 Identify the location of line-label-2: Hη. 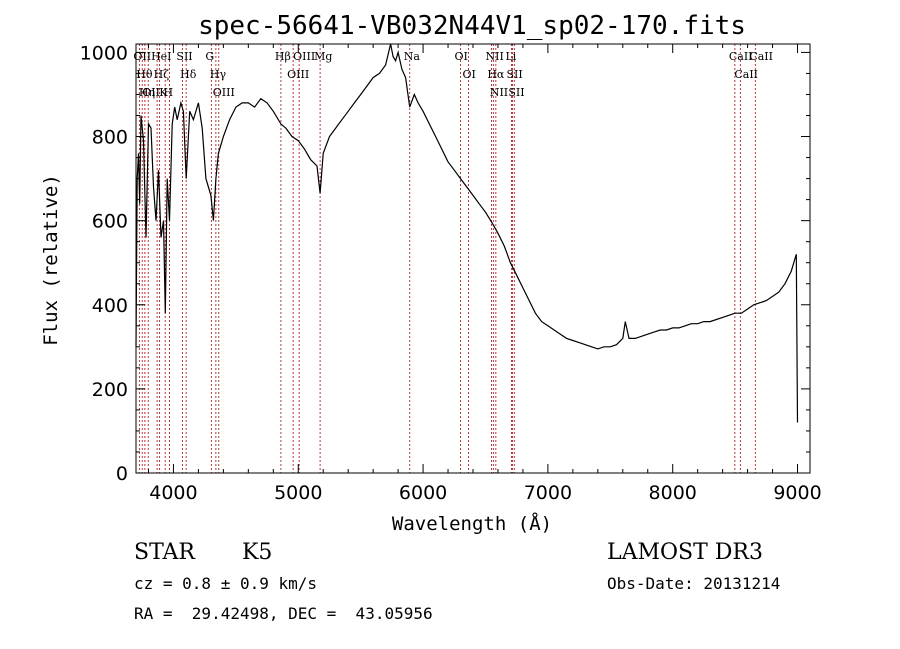
(147, 92).